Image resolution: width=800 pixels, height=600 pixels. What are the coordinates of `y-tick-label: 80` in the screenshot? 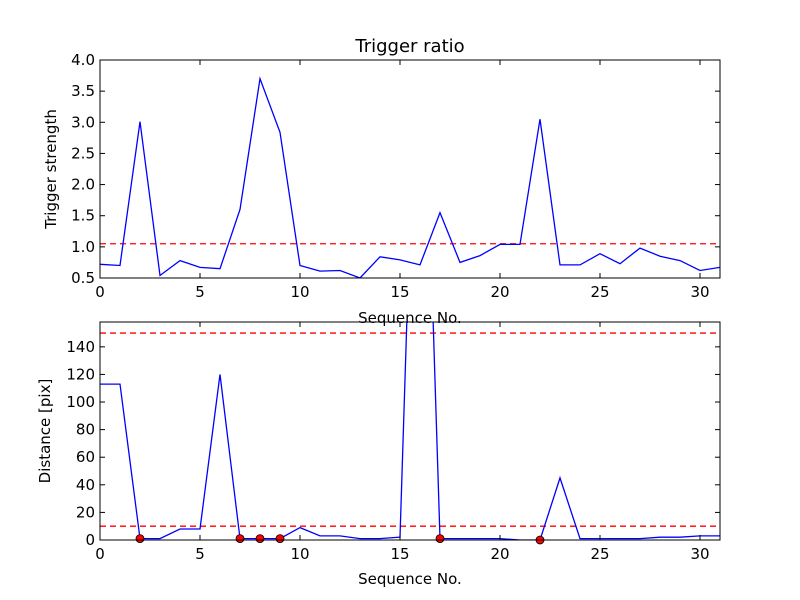 It's located at (85, 430).